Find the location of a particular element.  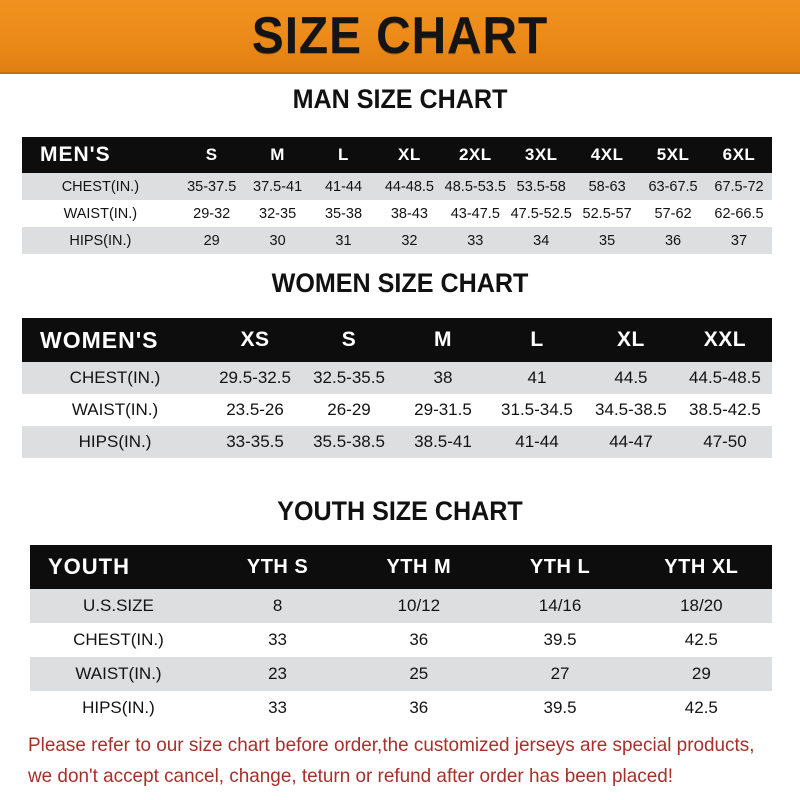

youth-table-head: YOUTH YTH S YTH M YTH L YTH XL is located at coordinates (401, 567).